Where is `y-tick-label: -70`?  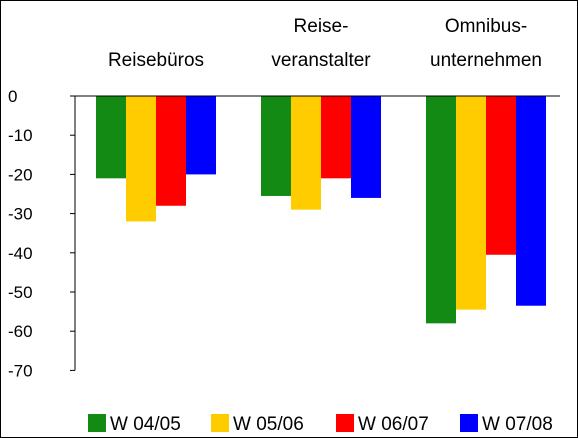
y-tick-label: -70 is located at coordinates (20, 370).